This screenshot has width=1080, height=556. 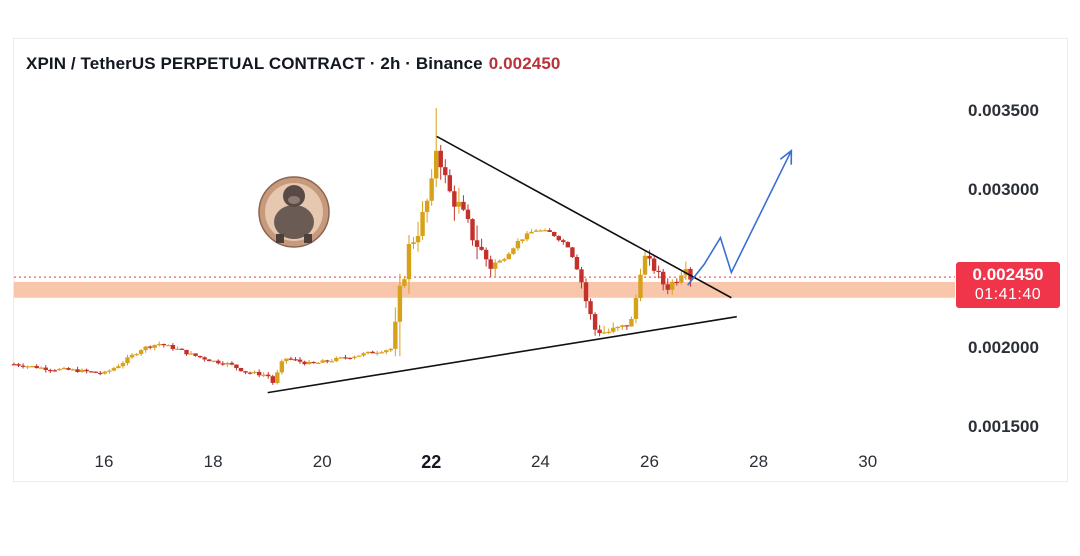 I want to click on x-tick-label: 16, so click(x=104, y=461).